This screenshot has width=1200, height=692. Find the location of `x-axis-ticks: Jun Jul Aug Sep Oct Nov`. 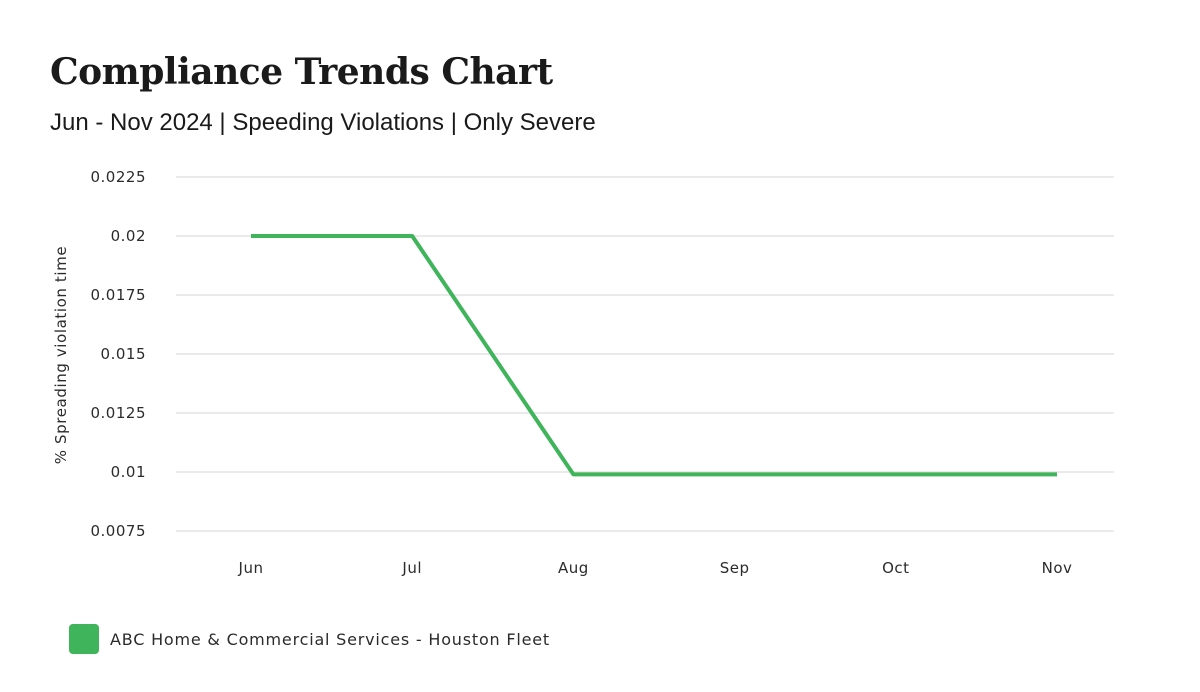

x-axis-ticks: Jun Jul Aug Sep Oct Nov is located at coordinates (655, 568).